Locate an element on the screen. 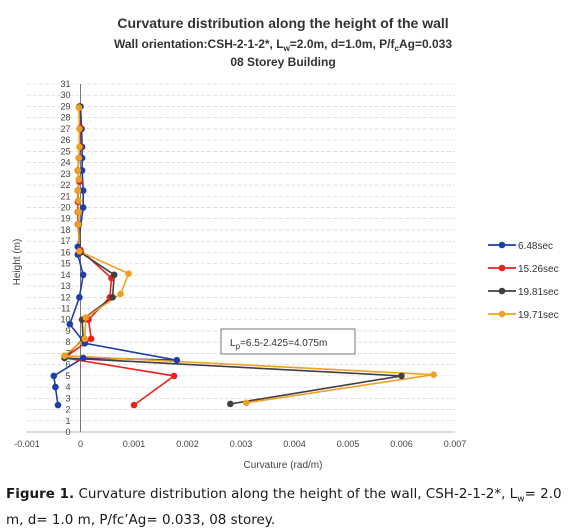  y-tick-label: 22 is located at coordinates (65, 185).